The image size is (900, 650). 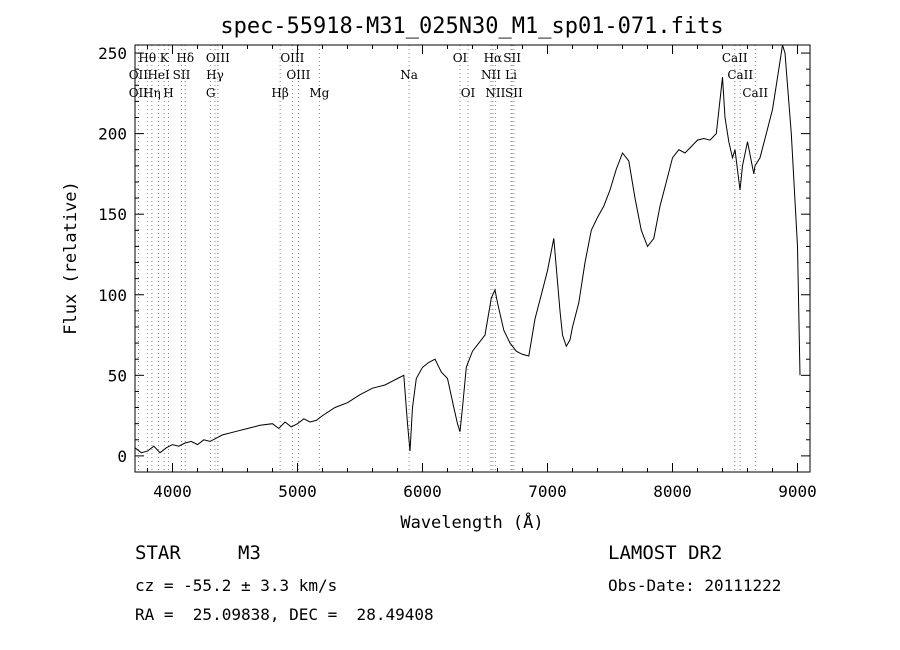 What do you see at coordinates (514, 93) in the screenshot?
I see `line-label-26: SII` at bounding box center [514, 93].